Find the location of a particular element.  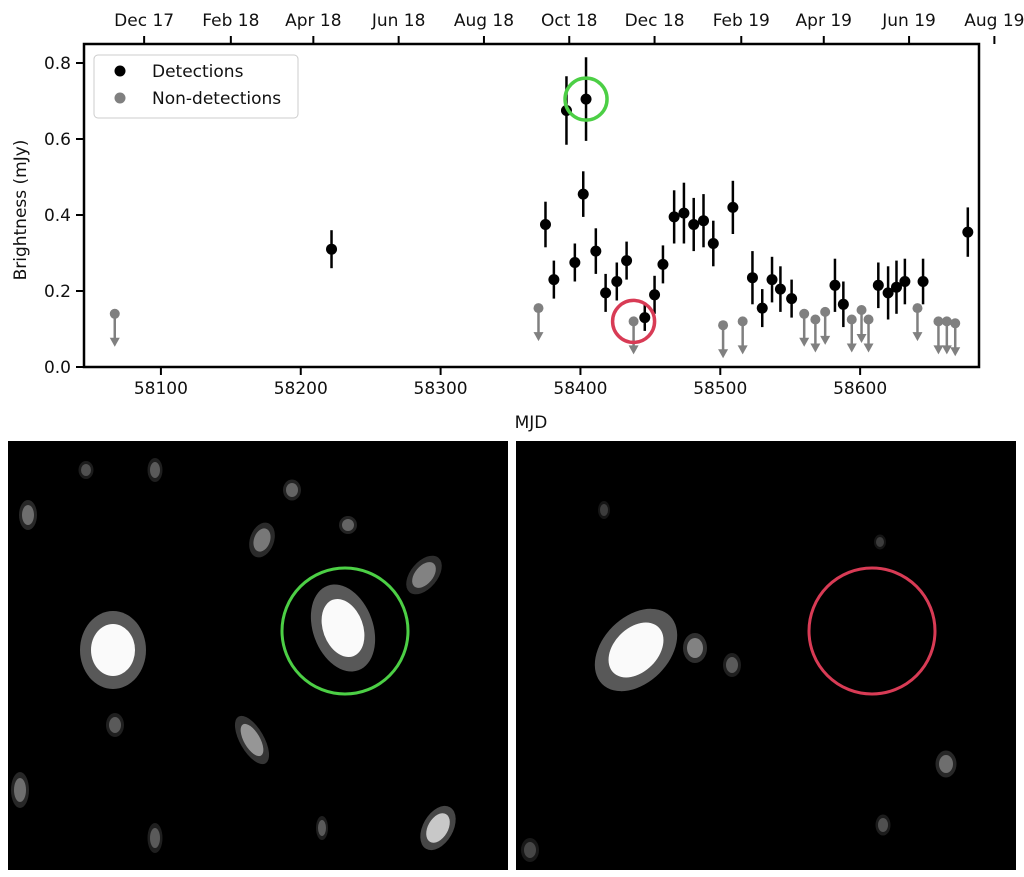

top-tick-label: Dec 18 is located at coordinates (655, 21).